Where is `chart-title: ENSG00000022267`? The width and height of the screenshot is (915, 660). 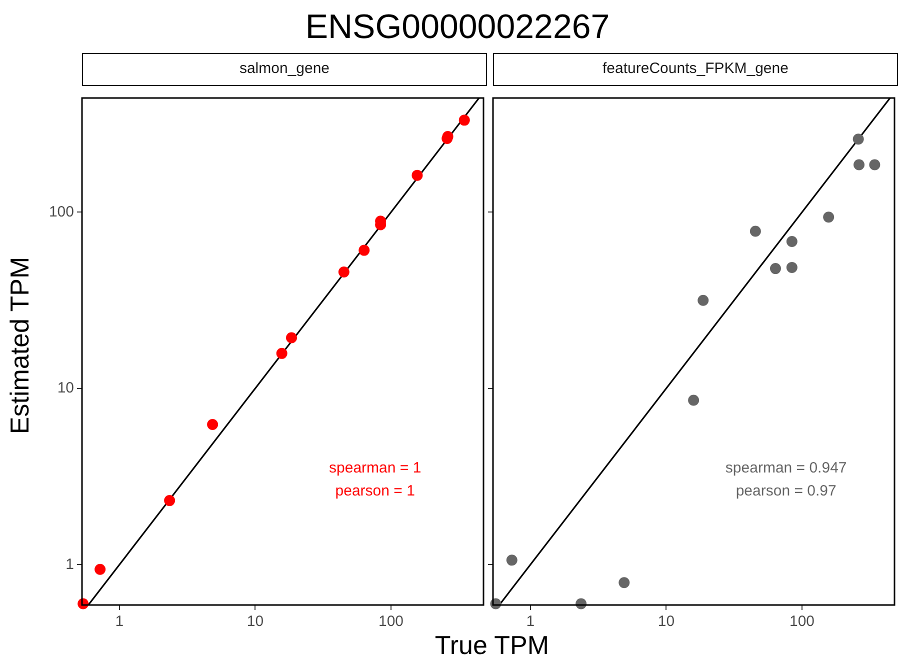
chart-title: ENSG00000022267 is located at coordinates (457, 27).